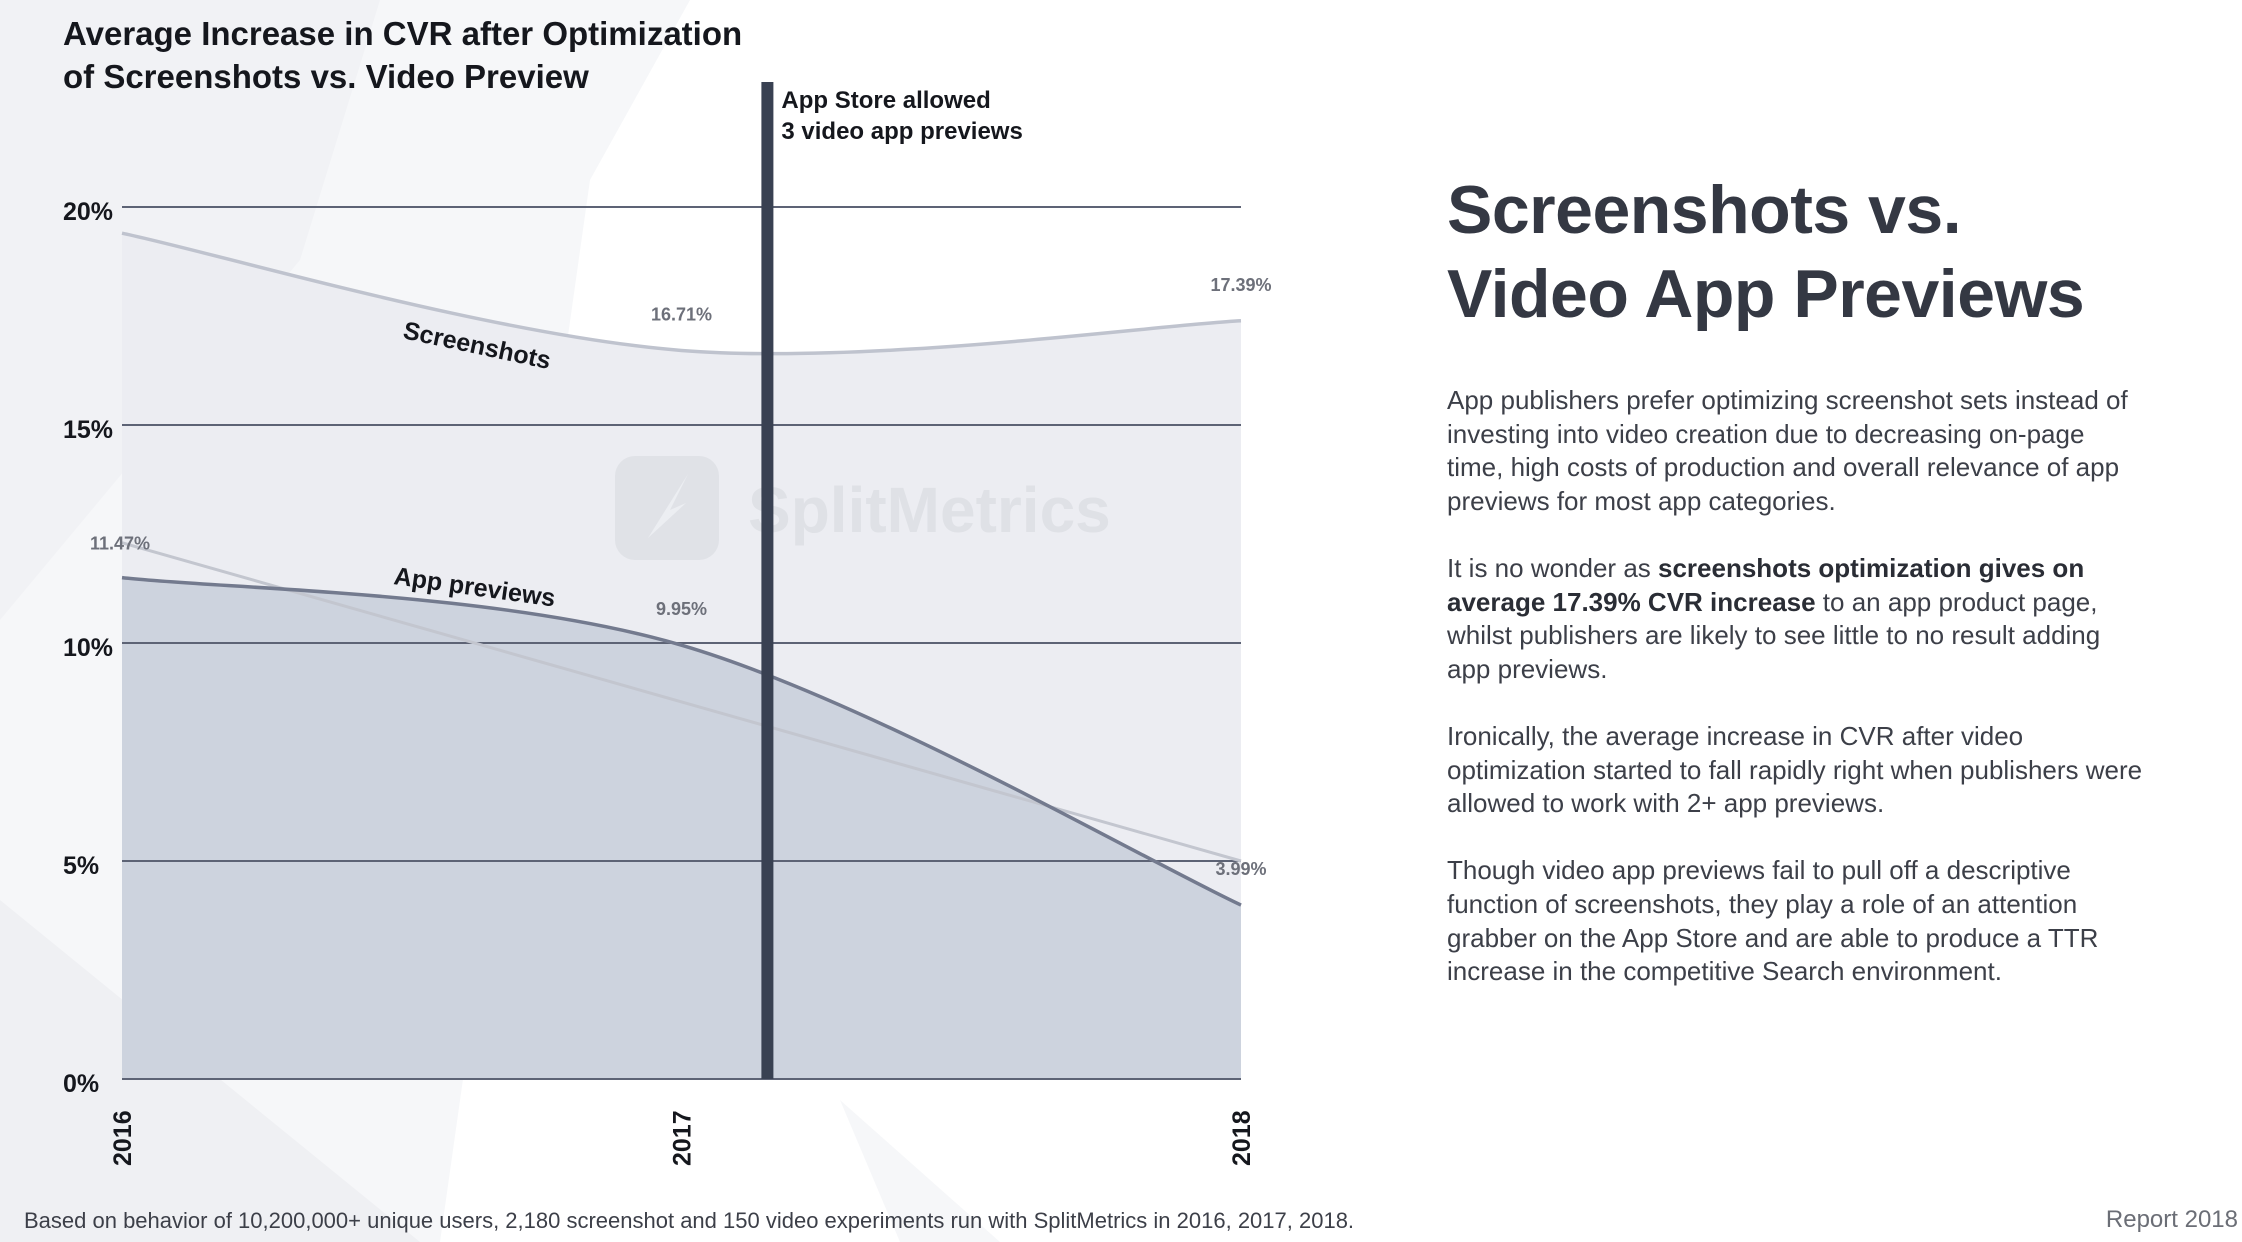 This screenshot has height=1242, width=2242. Describe the element at coordinates (1240, 869) in the screenshot. I see `data-label: 3.99%` at that location.